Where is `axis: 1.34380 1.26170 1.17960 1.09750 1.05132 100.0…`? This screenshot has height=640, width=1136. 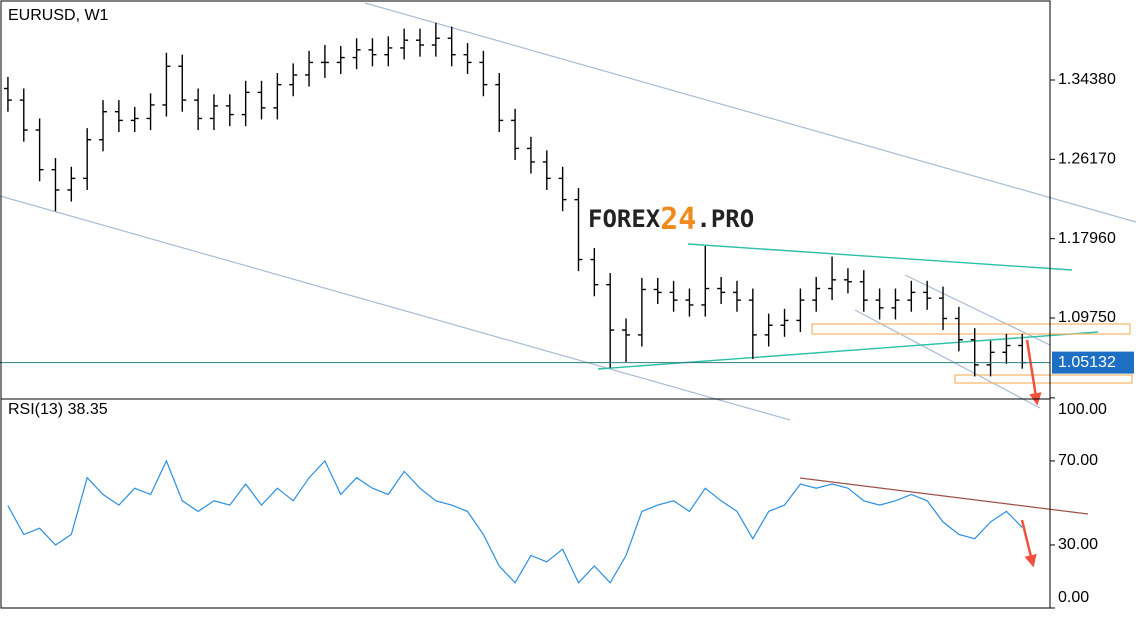
axis: 1.34380 1.26170 1.17960 1.09750 1.05132 100.0… is located at coordinates (1092, 340).